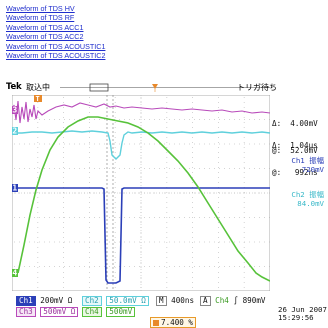  What do you see at coordinates (257, 87) in the screenshot?
I see `trigger-state: トリガ待ち` at bounding box center [257, 87].